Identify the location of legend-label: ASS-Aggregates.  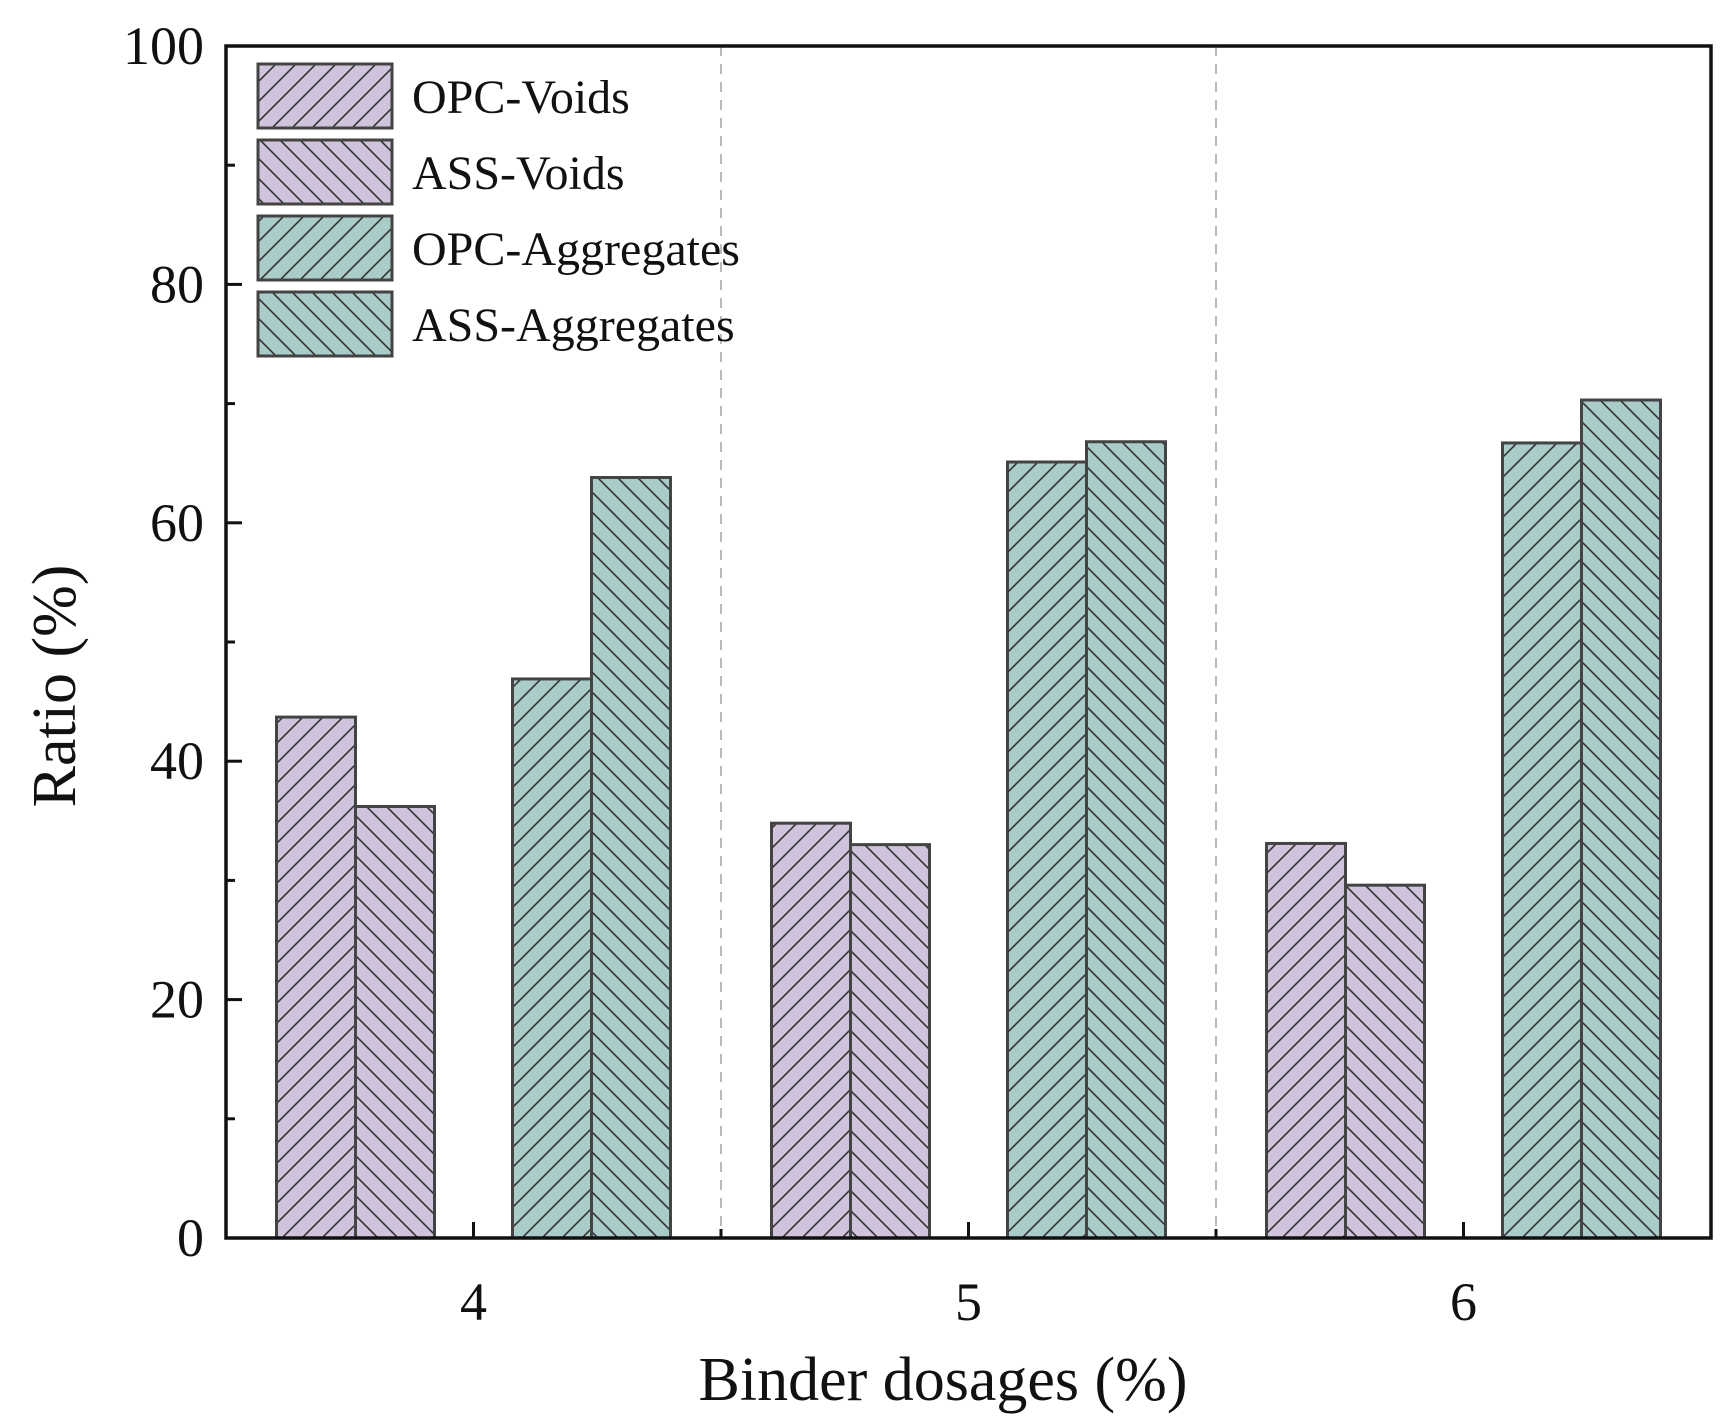
(573, 325).